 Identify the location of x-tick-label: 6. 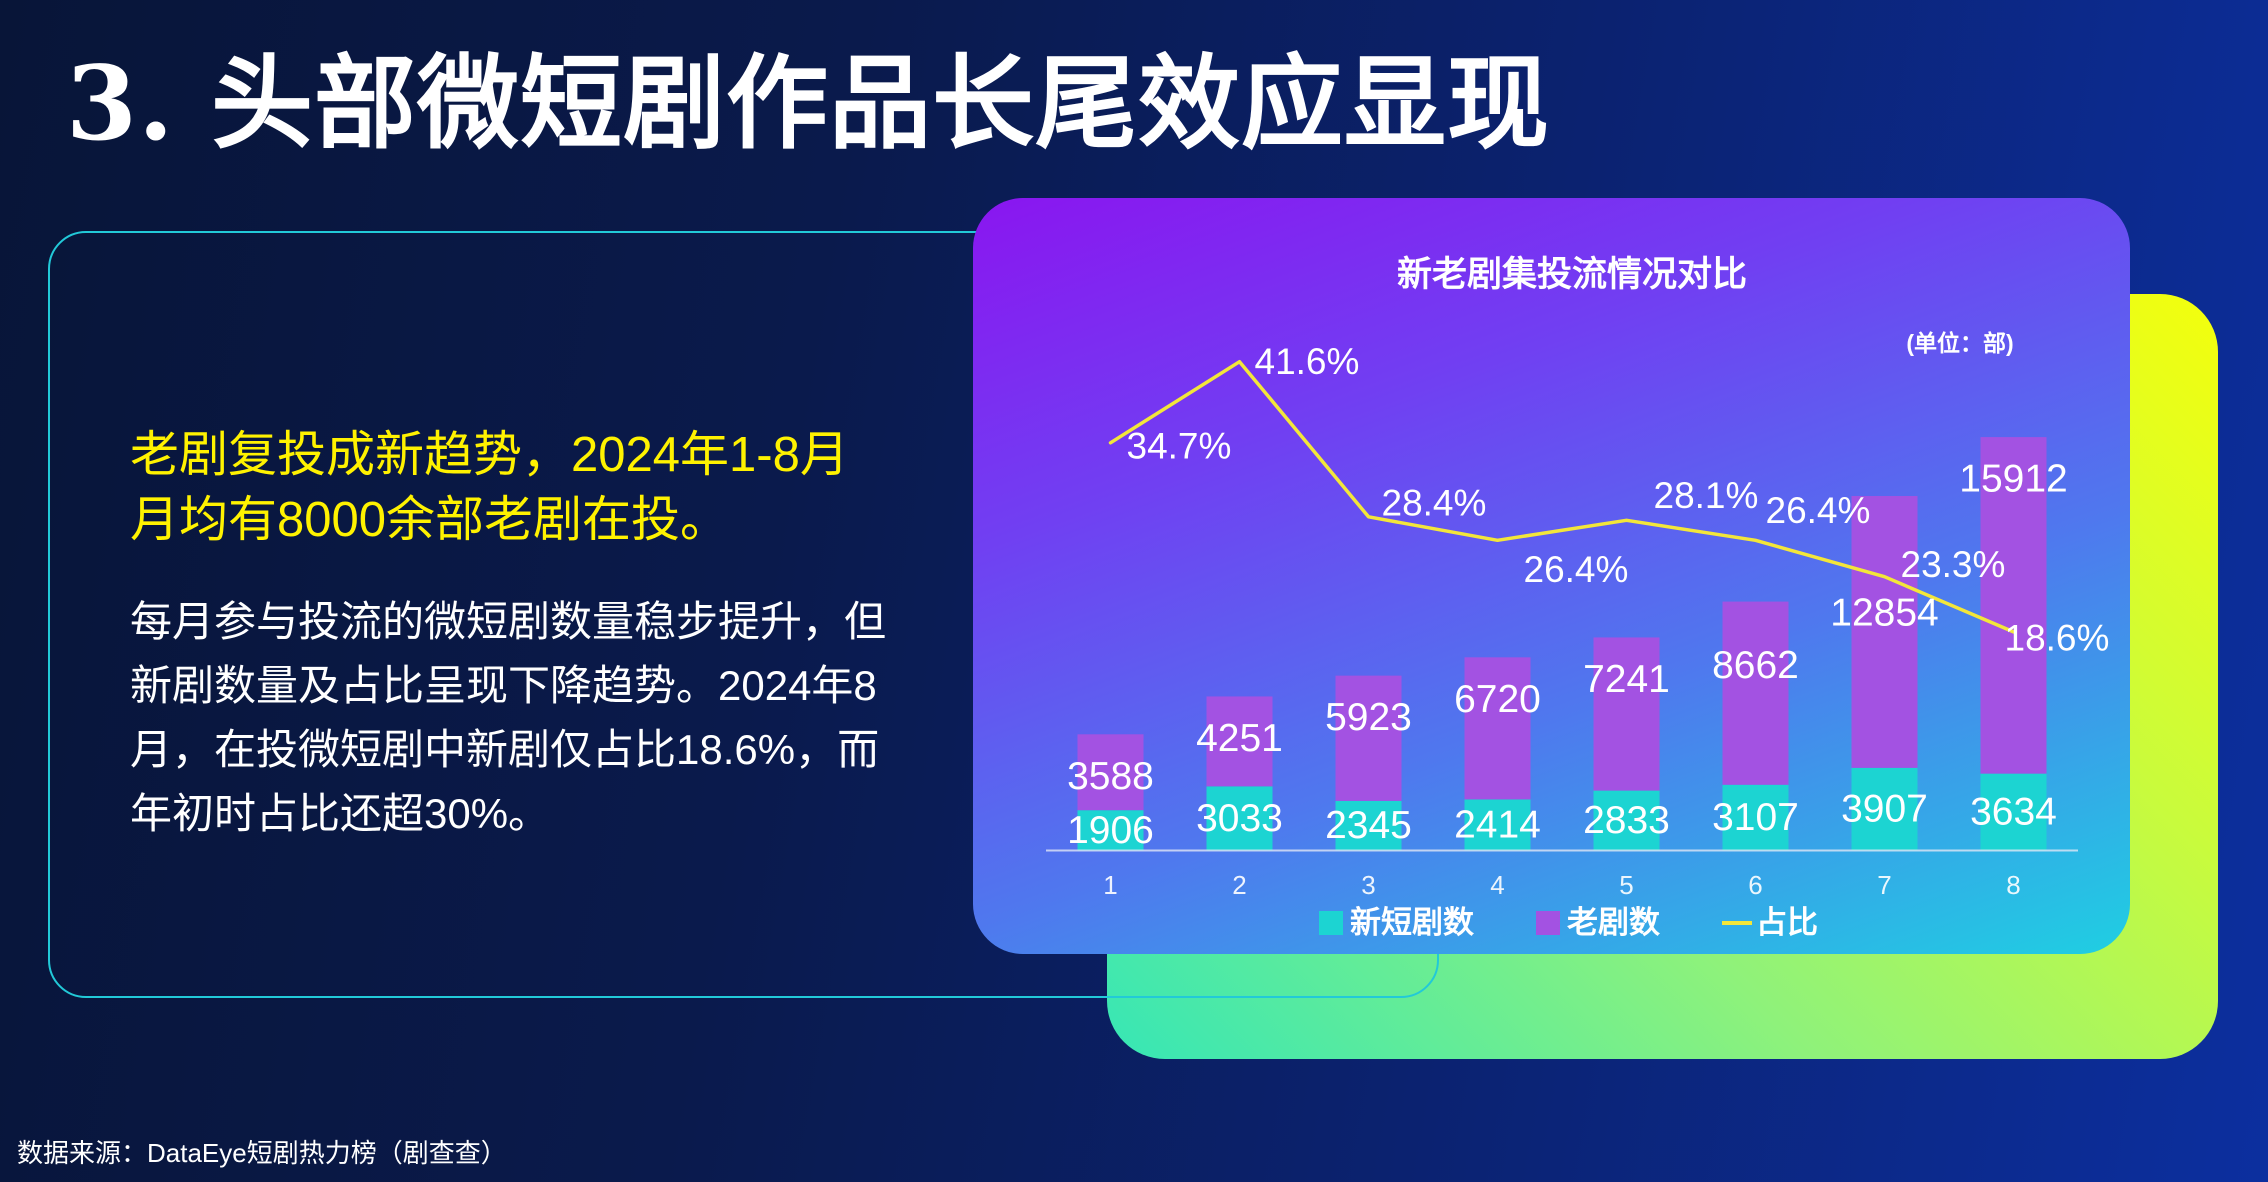
(1755, 885).